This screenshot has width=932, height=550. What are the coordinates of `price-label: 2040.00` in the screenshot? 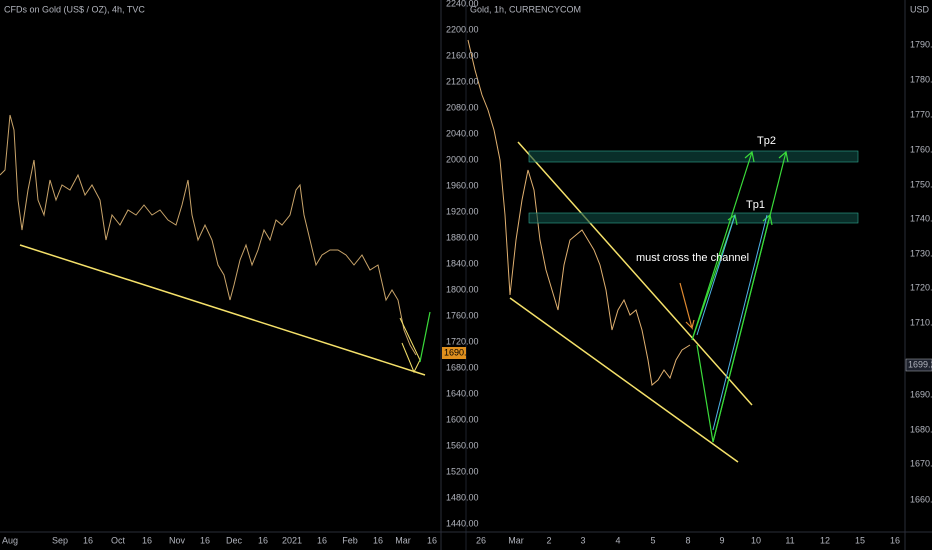 It's located at (462, 133).